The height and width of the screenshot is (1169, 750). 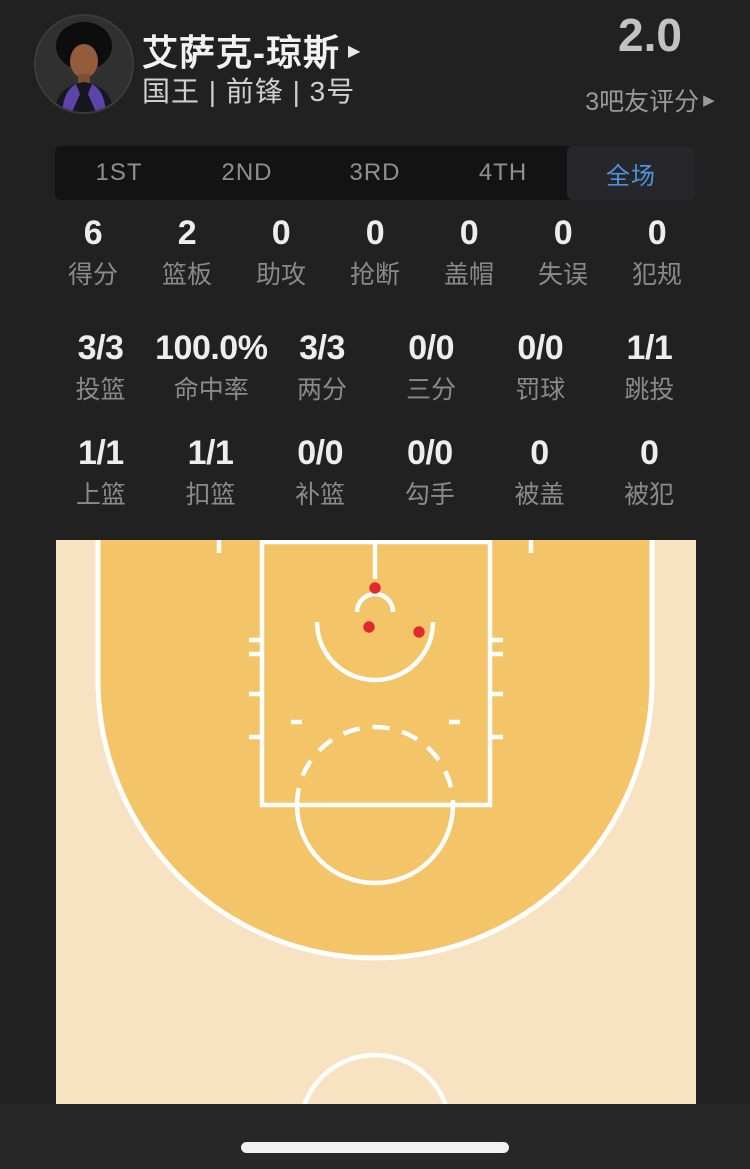 I want to click on stat-3pt: 0/0 三分, so click(x=431, y=366).